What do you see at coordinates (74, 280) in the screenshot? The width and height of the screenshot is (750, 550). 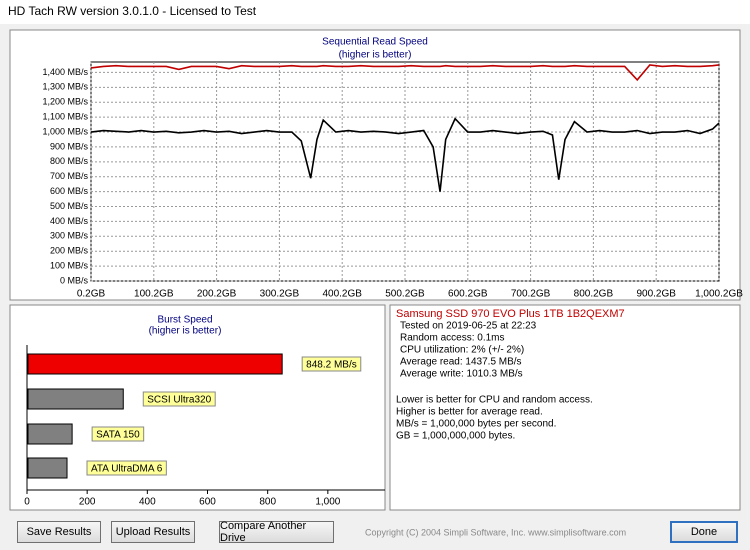 I see `y-tick-label: 0 MB/s` at bounding box center [74, 280].